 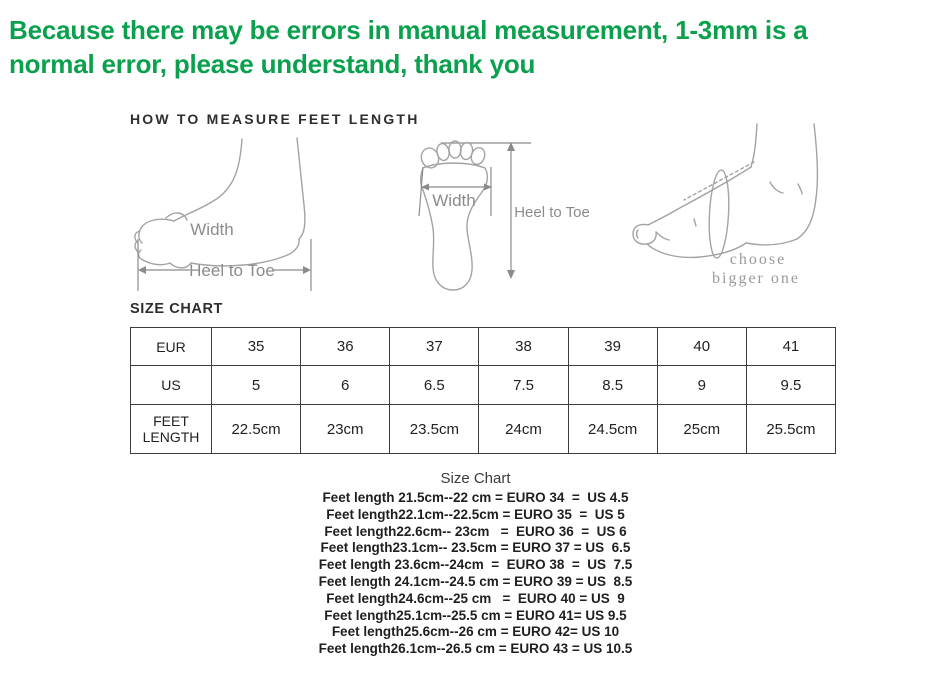 I want to click on table-cell-feet-0: 22.5cm, so click(x=256, y=429).